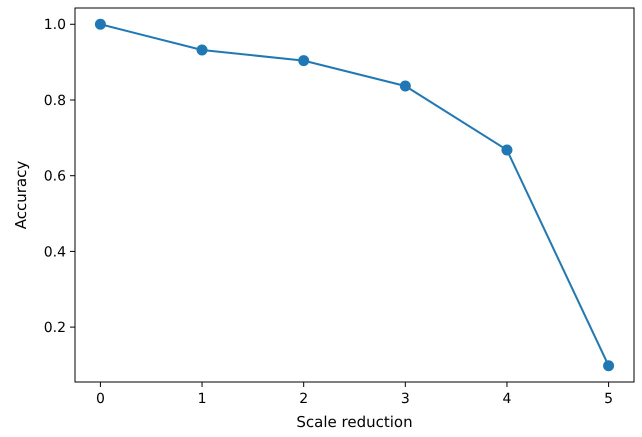 Image resolution: width=642 pixels, height=437 pixels. I want to click on x-tick-label: 5, so click(609, 399).